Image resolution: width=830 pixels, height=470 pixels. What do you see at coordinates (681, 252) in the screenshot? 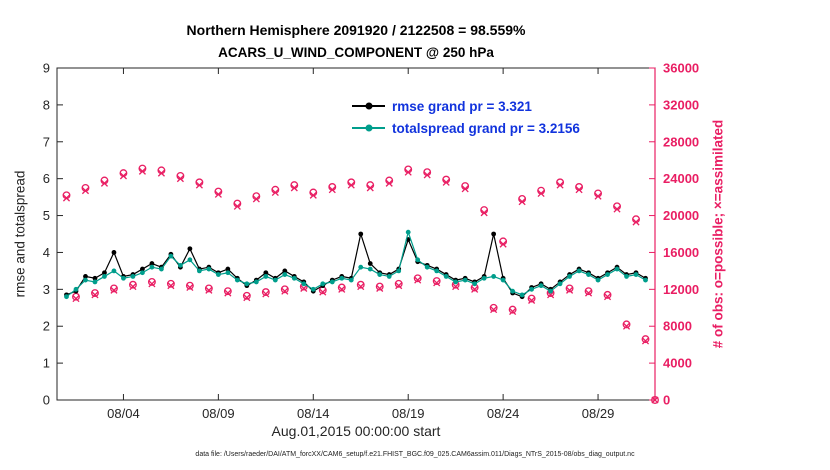
I see `svg-text: 16000` at bounding box center [681, 252].